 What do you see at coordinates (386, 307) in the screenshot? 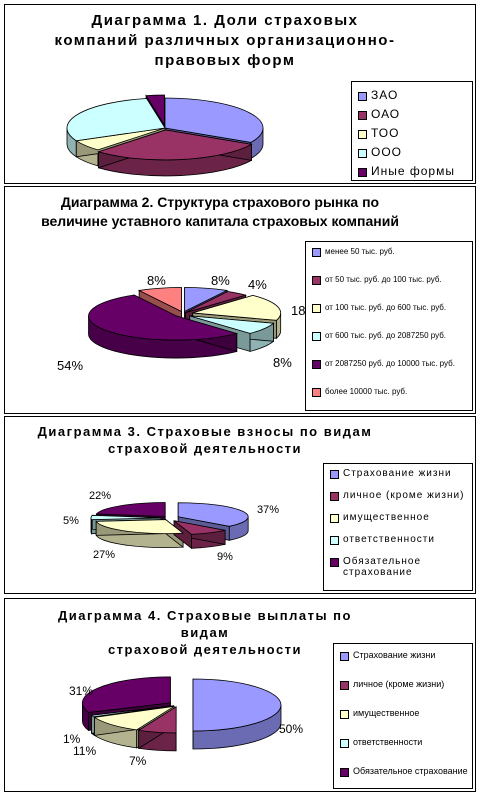
I see `legend-label: от 100 тыс. руб. до 600 тыс. руб.` at bounding box center [386, 307].